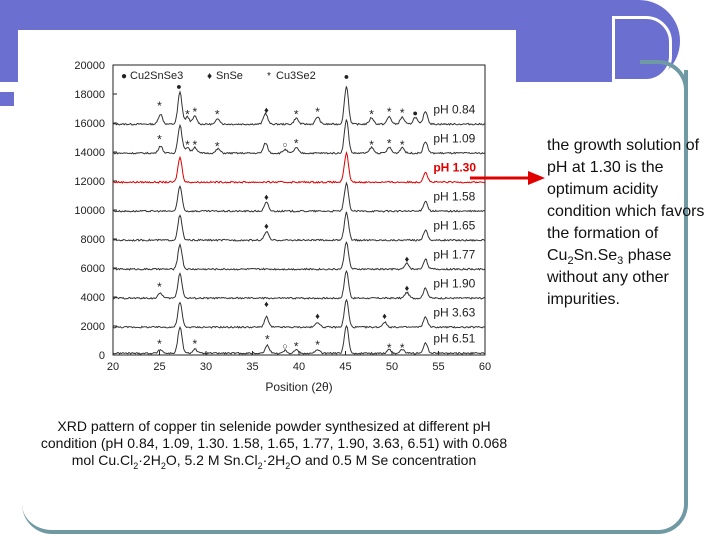  Describe the element at coordinates (570, 261) in the screenshot. I see `annotation-sub-1: 2` at that location.